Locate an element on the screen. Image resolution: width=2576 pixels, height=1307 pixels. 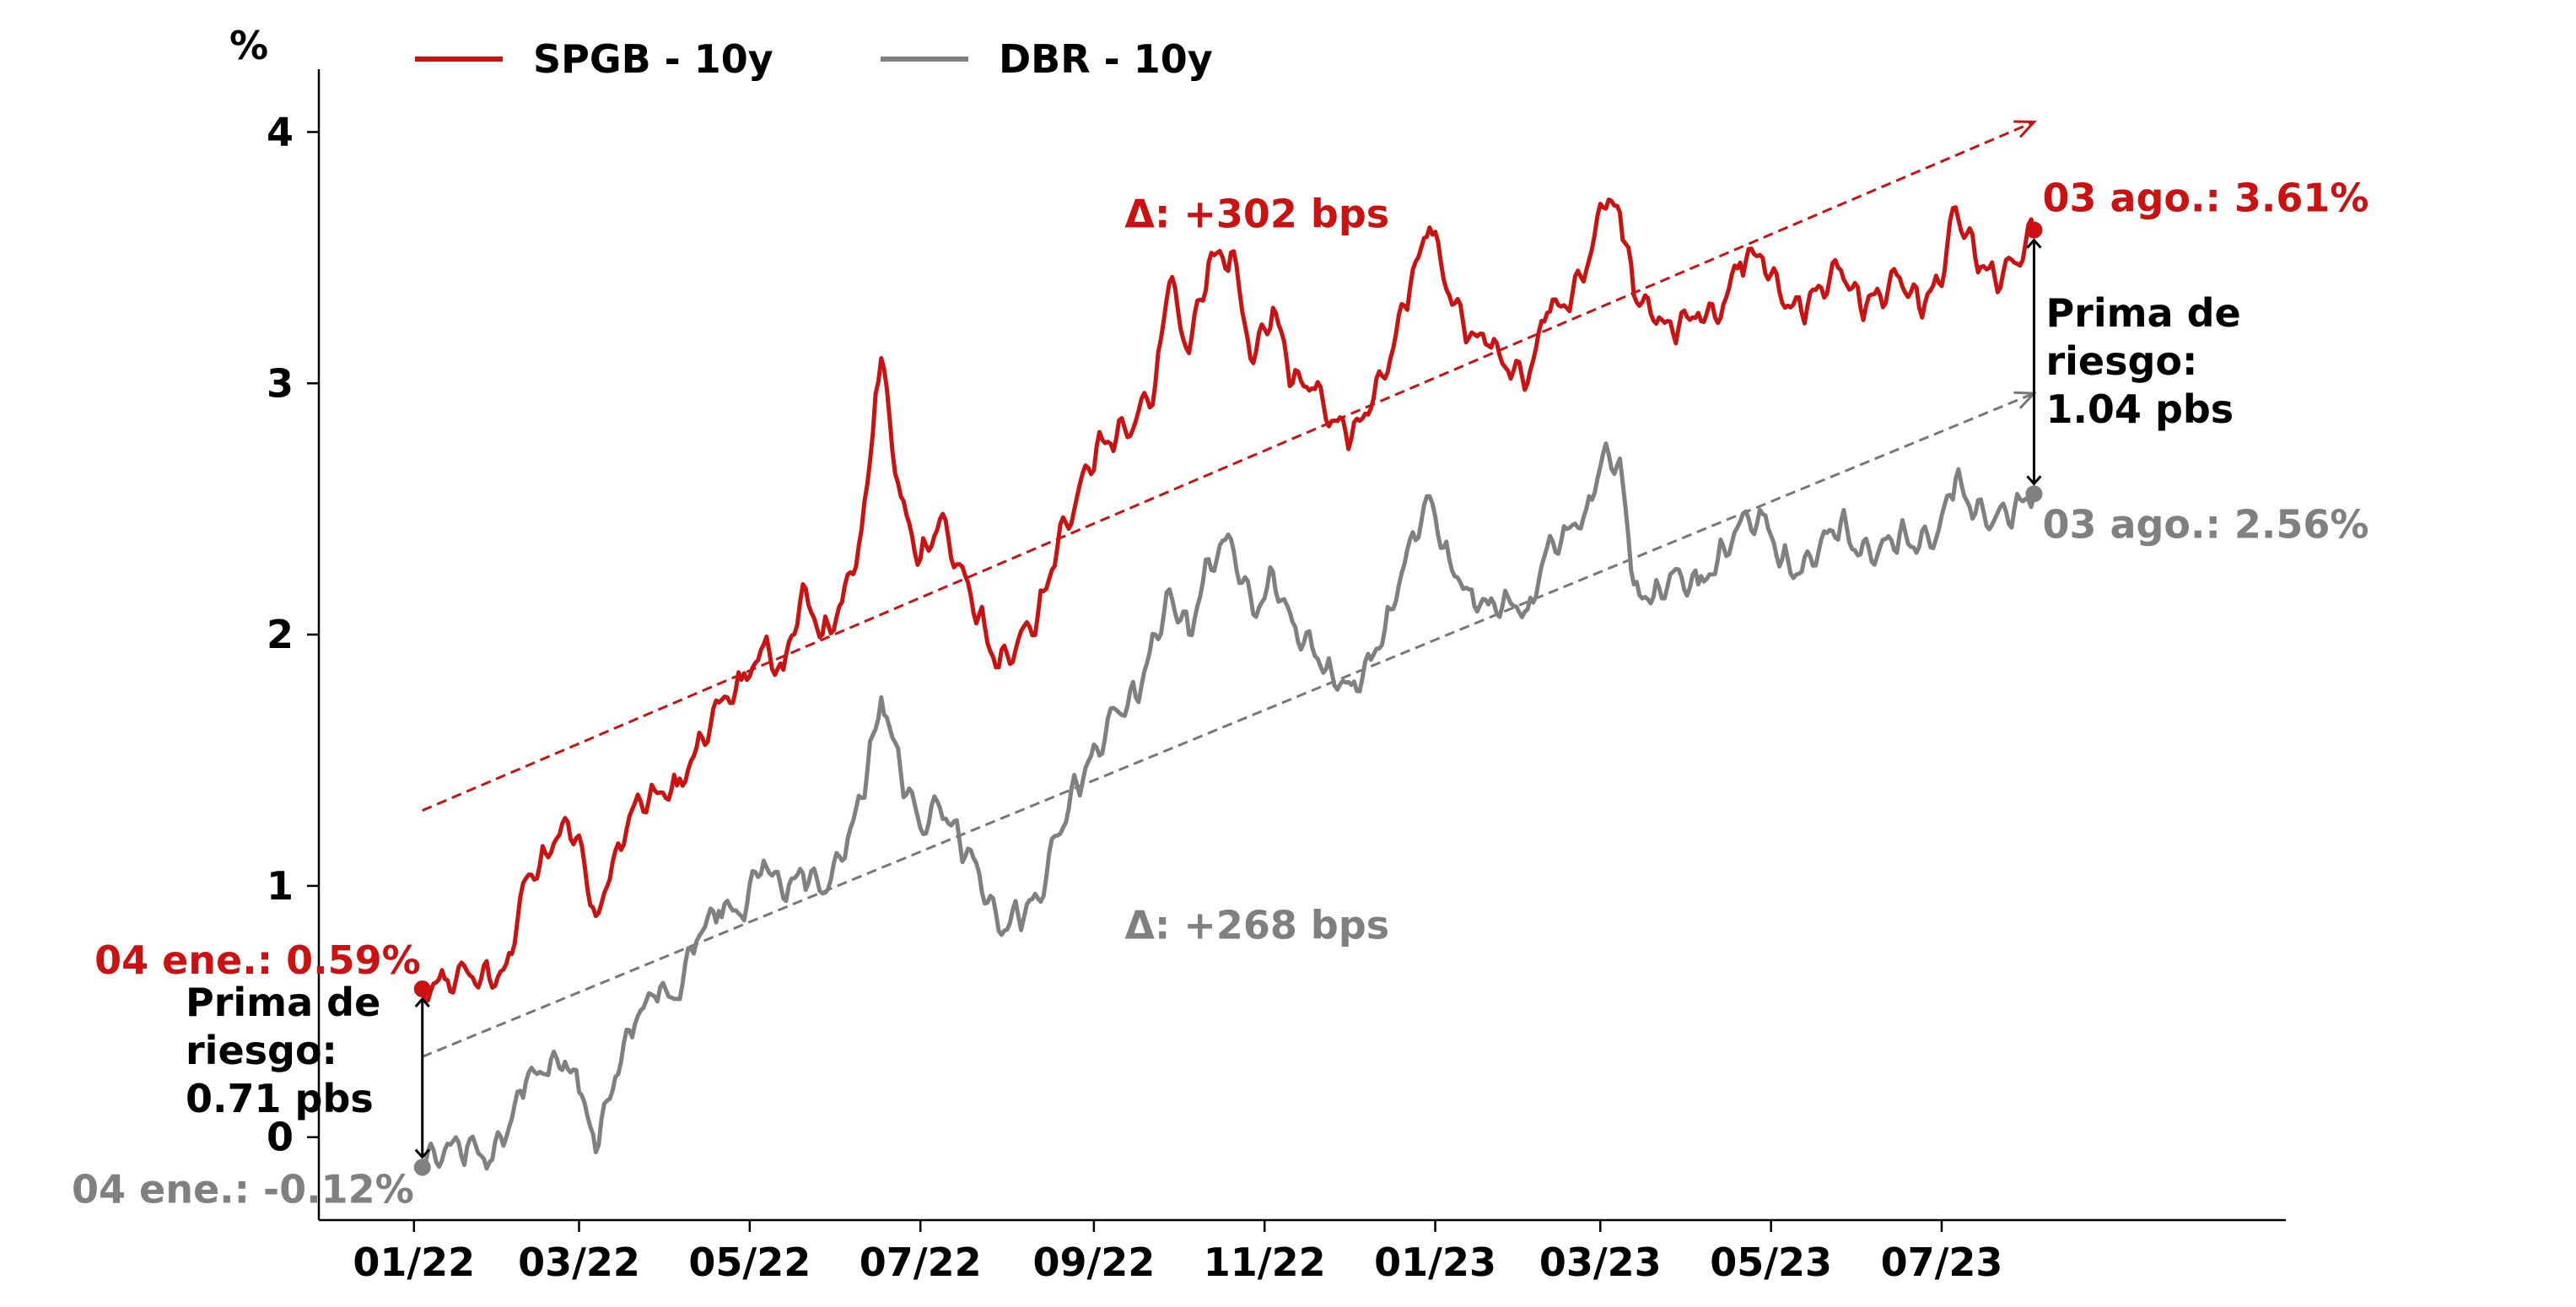
x-tick-label: 03/22 is located at coordinates (579, 1262).